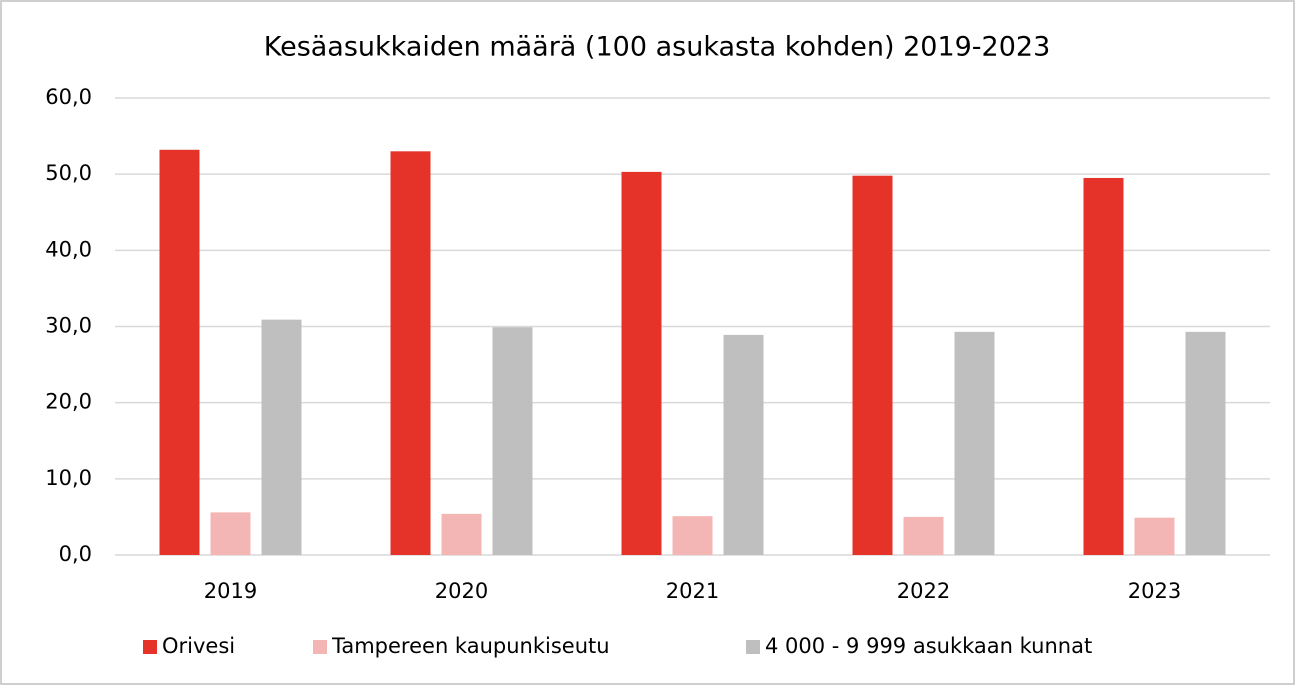 The height and width of the screenshot is (685, 1296). Describe the element at coordinates (68, 326) in the screenshot. I see `y-tick-label: 30,0` at that location.